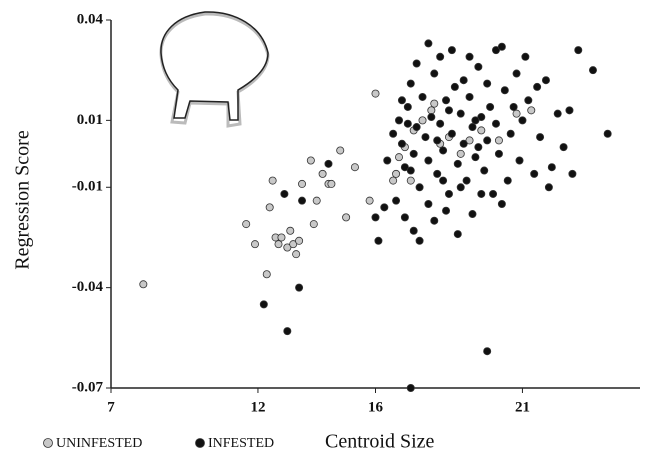  What do you see at coordinates (88, 387) in the screenshot?
I see `y-tick-label: -0.07` at bounding box center [88, 387].